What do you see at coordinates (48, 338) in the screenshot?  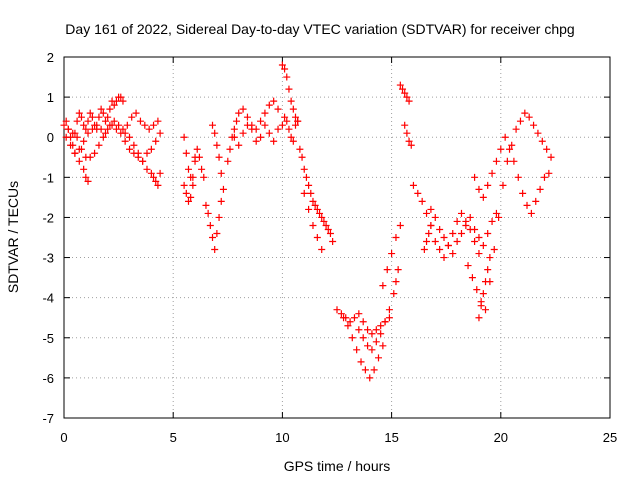 I see `y-tick-label: -5` at bounding box center [48, 338].